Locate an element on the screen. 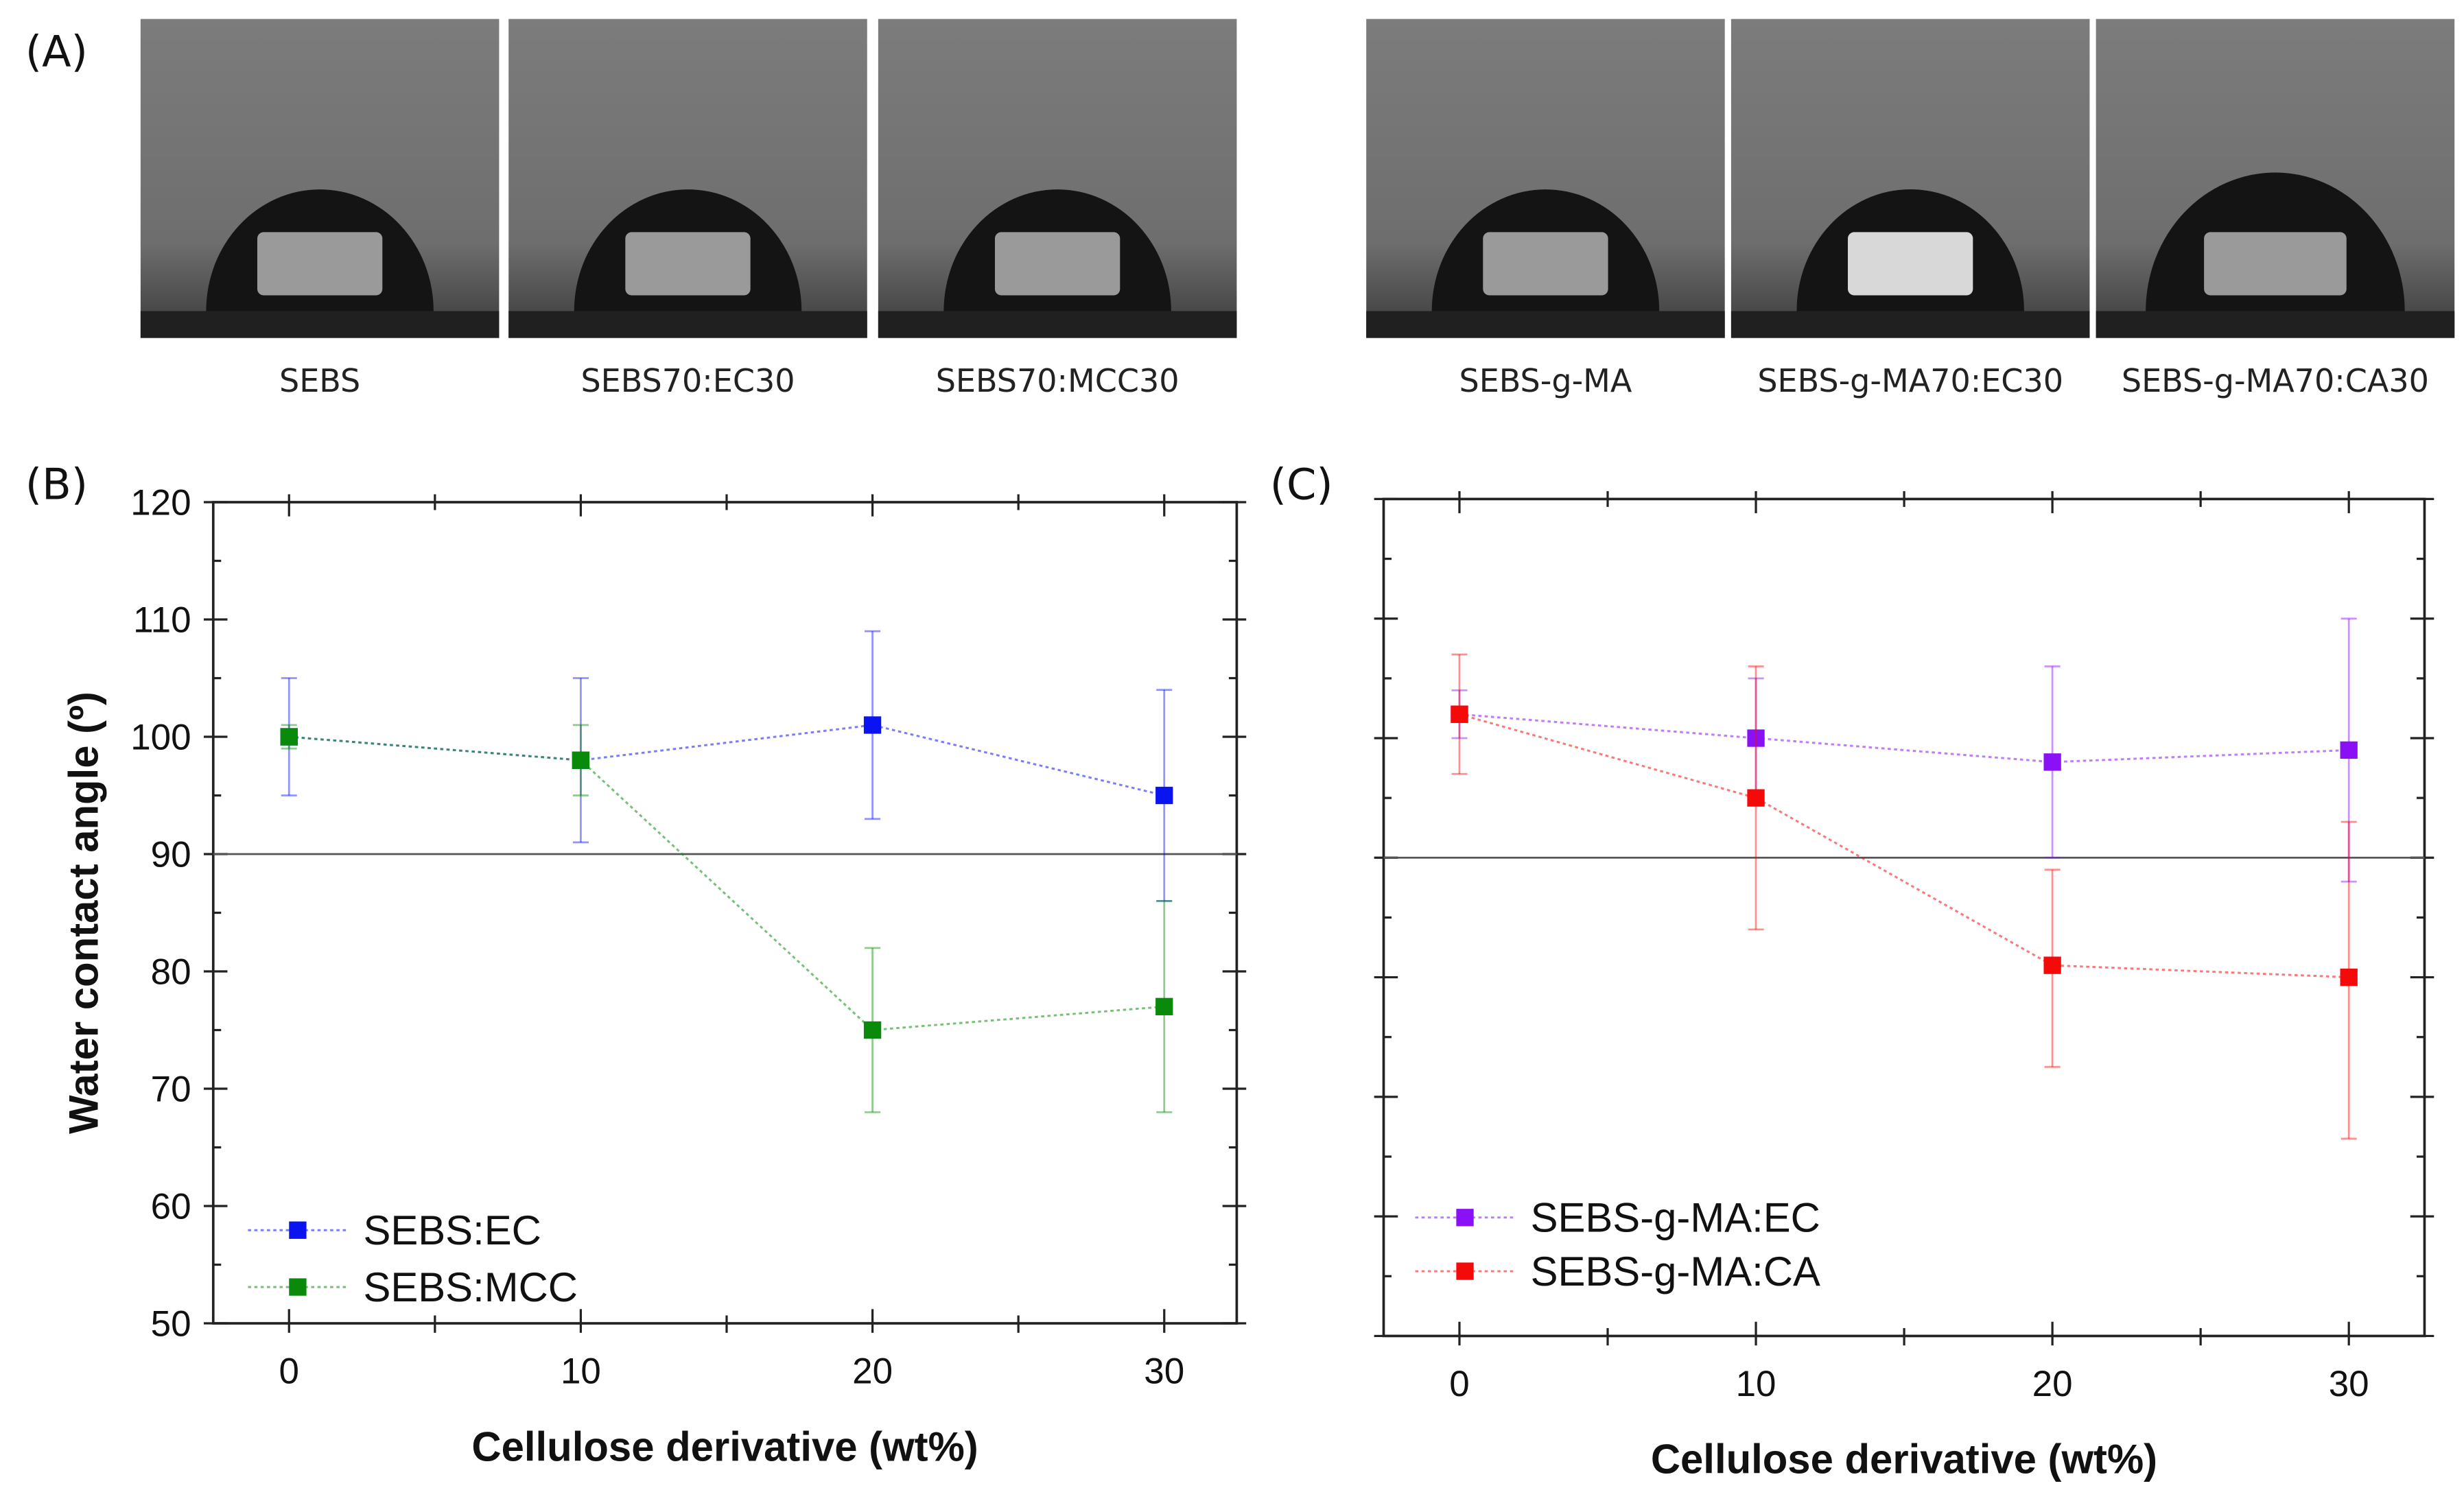  y-axis-title: Water contact angle (º) is located at coordinates (84, 913).